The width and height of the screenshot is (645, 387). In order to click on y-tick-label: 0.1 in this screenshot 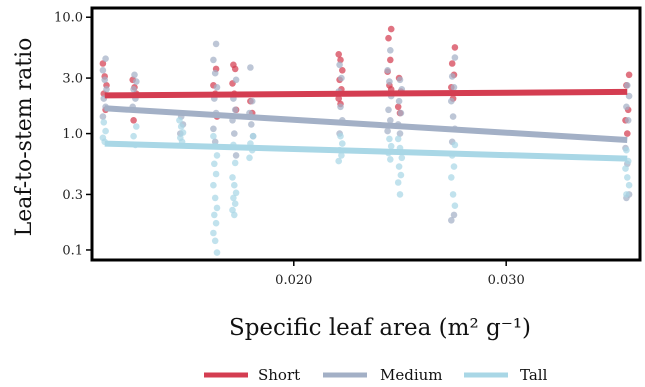, I will do `click(72, 250)`.